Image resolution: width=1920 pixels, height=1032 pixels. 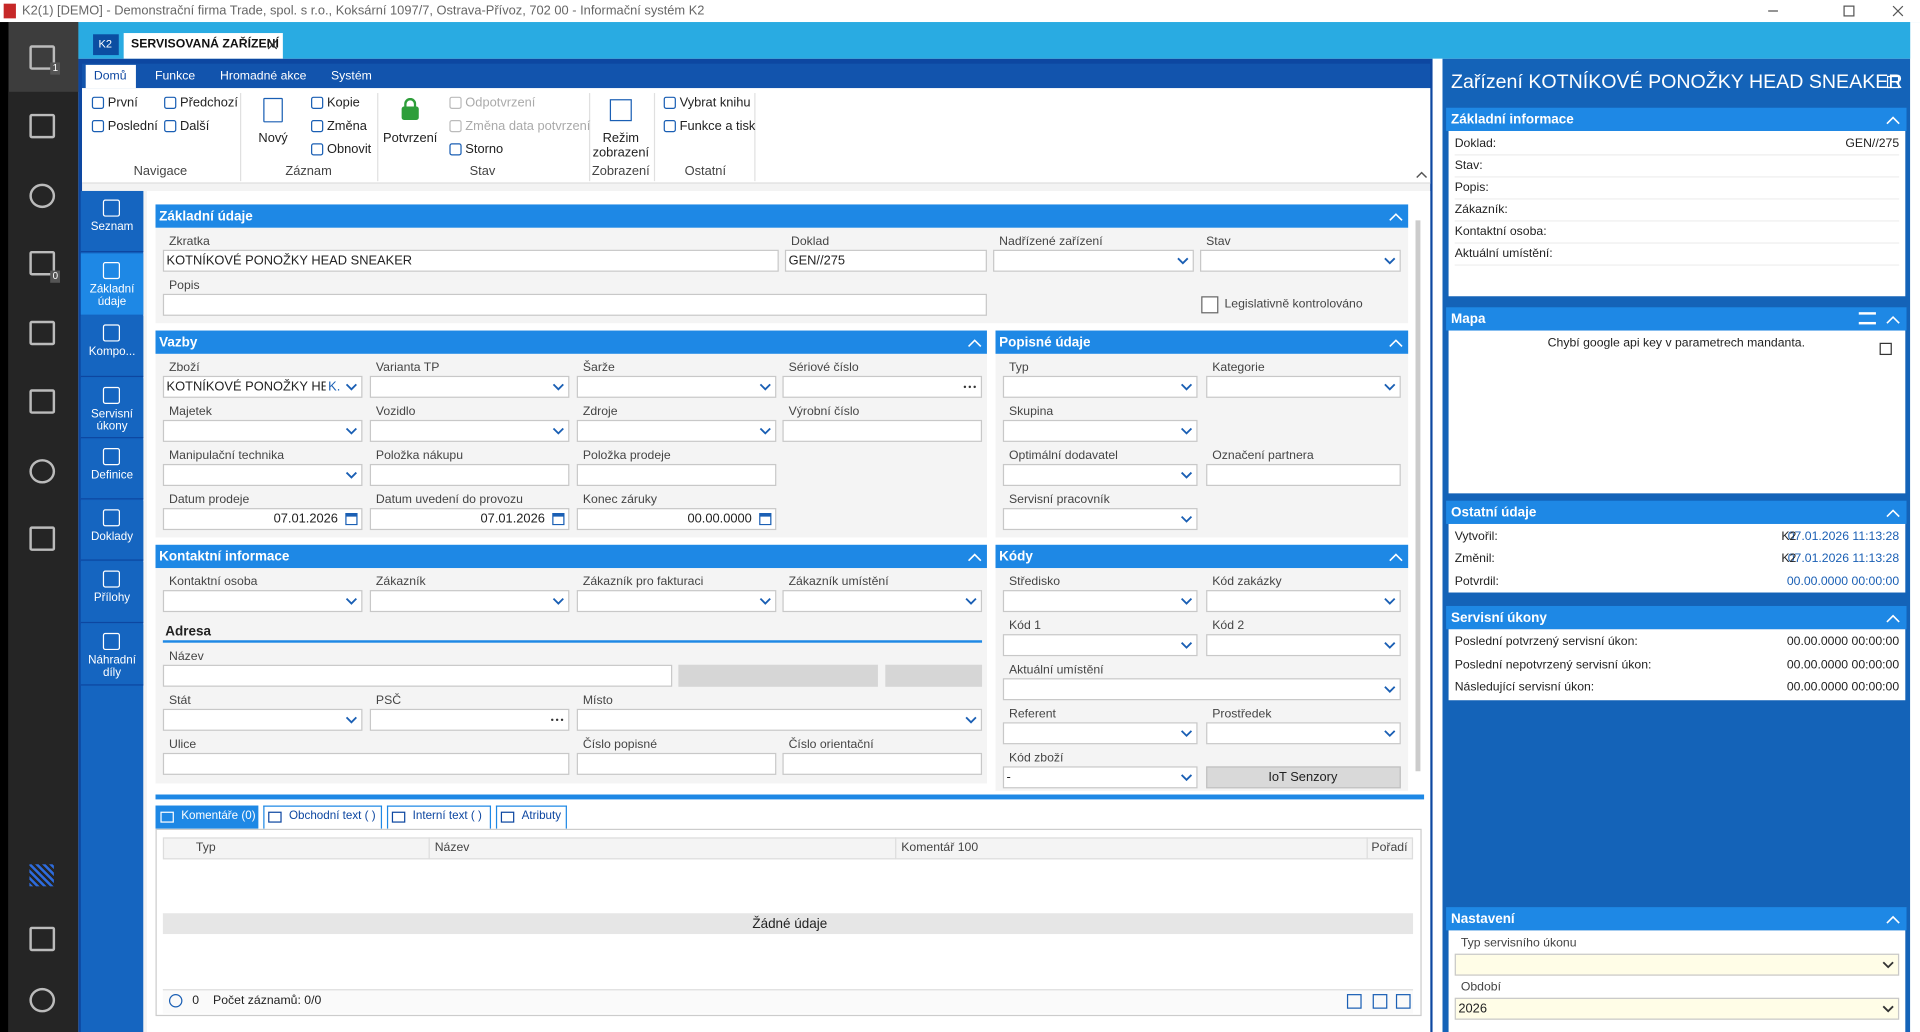 What do you see at coordinates (717, 126) in the screenshot?
I see `ribbon-button: Funkce a tisk` at bounding box center [717, 126].